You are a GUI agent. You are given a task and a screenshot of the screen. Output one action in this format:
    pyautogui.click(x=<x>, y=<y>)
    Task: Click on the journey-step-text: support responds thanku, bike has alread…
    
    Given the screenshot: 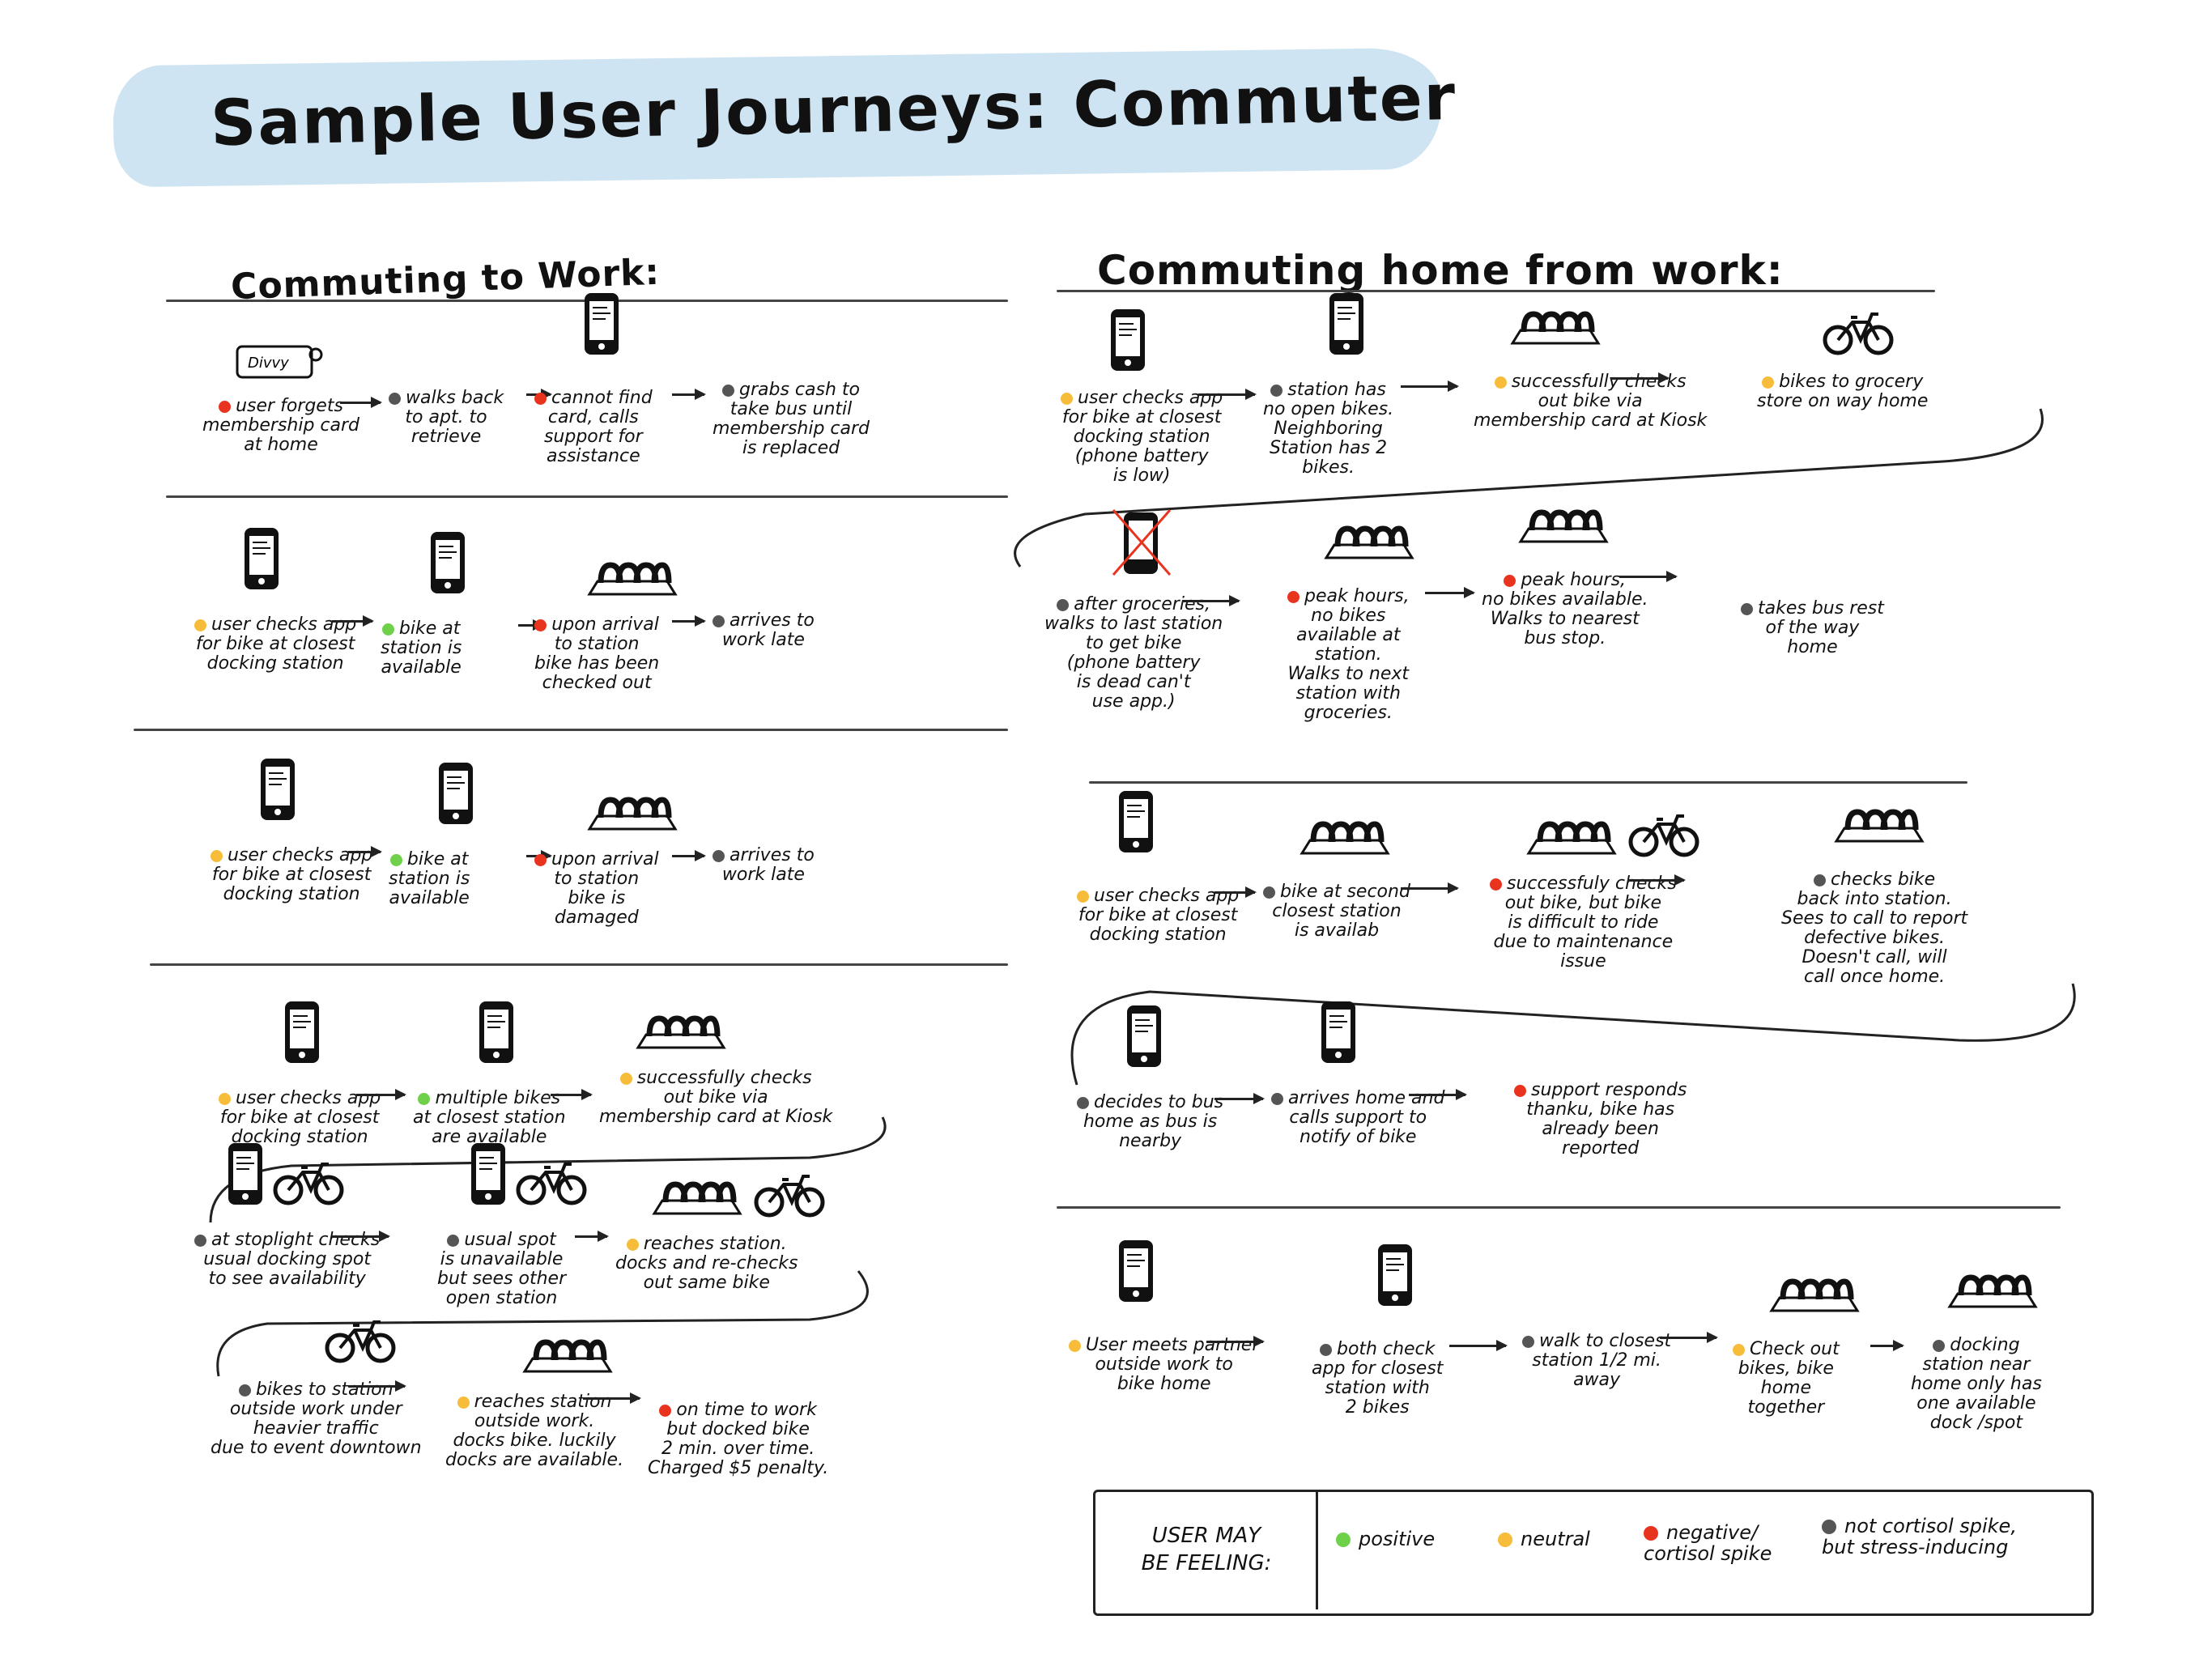 What is the action you would take?
    pyautogui.click(x=1607, y=1119)
    